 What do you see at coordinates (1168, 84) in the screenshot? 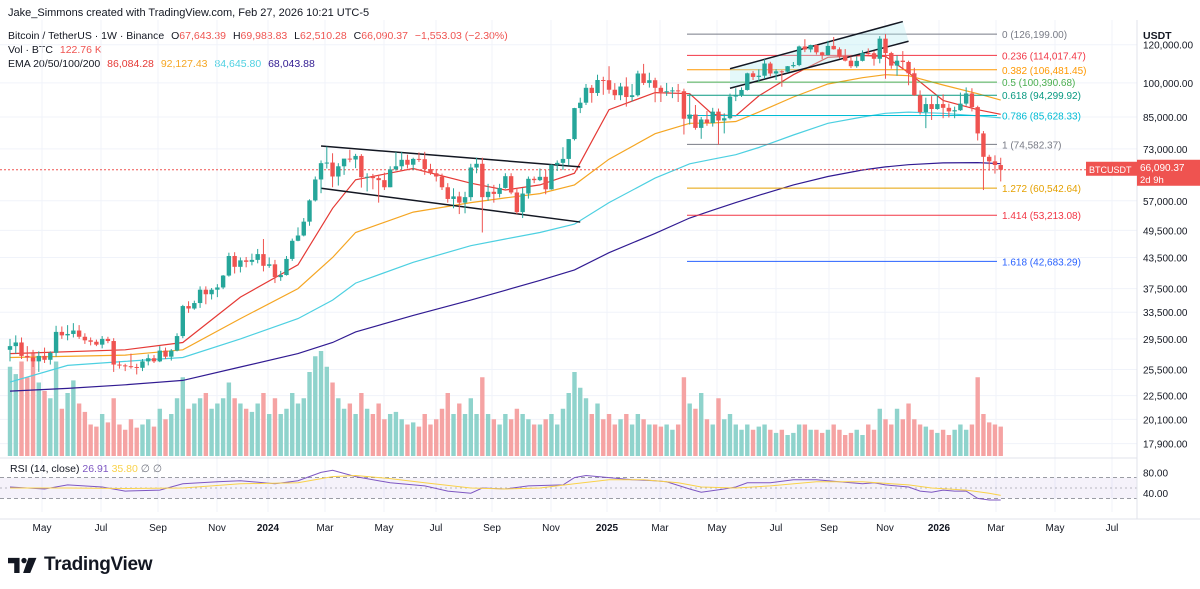
I see `price-tick-label: 100,000.00` at bounding box center [1168, 84].